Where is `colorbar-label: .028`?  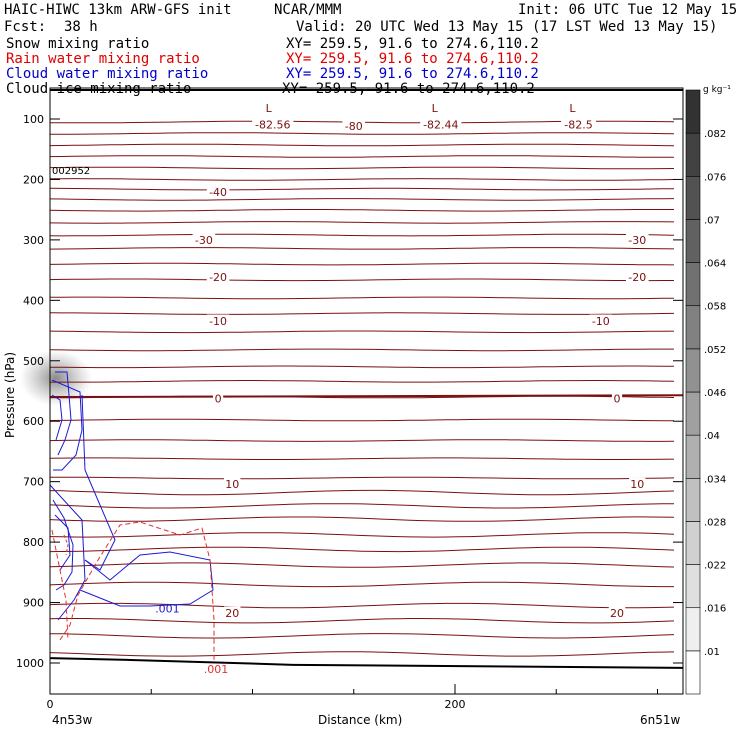
colorbar-label: .028 is located at coordinates (715, 522).